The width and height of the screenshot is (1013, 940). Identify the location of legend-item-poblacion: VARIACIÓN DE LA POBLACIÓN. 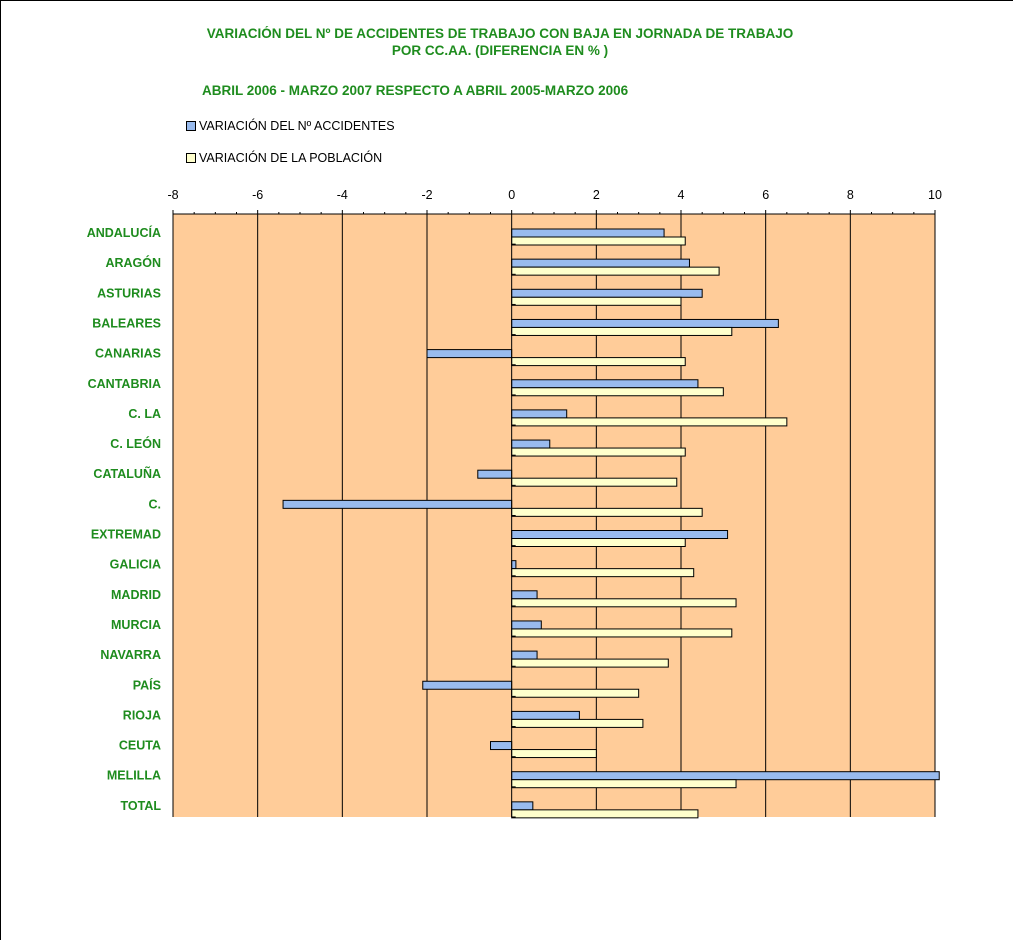
(284, 158).